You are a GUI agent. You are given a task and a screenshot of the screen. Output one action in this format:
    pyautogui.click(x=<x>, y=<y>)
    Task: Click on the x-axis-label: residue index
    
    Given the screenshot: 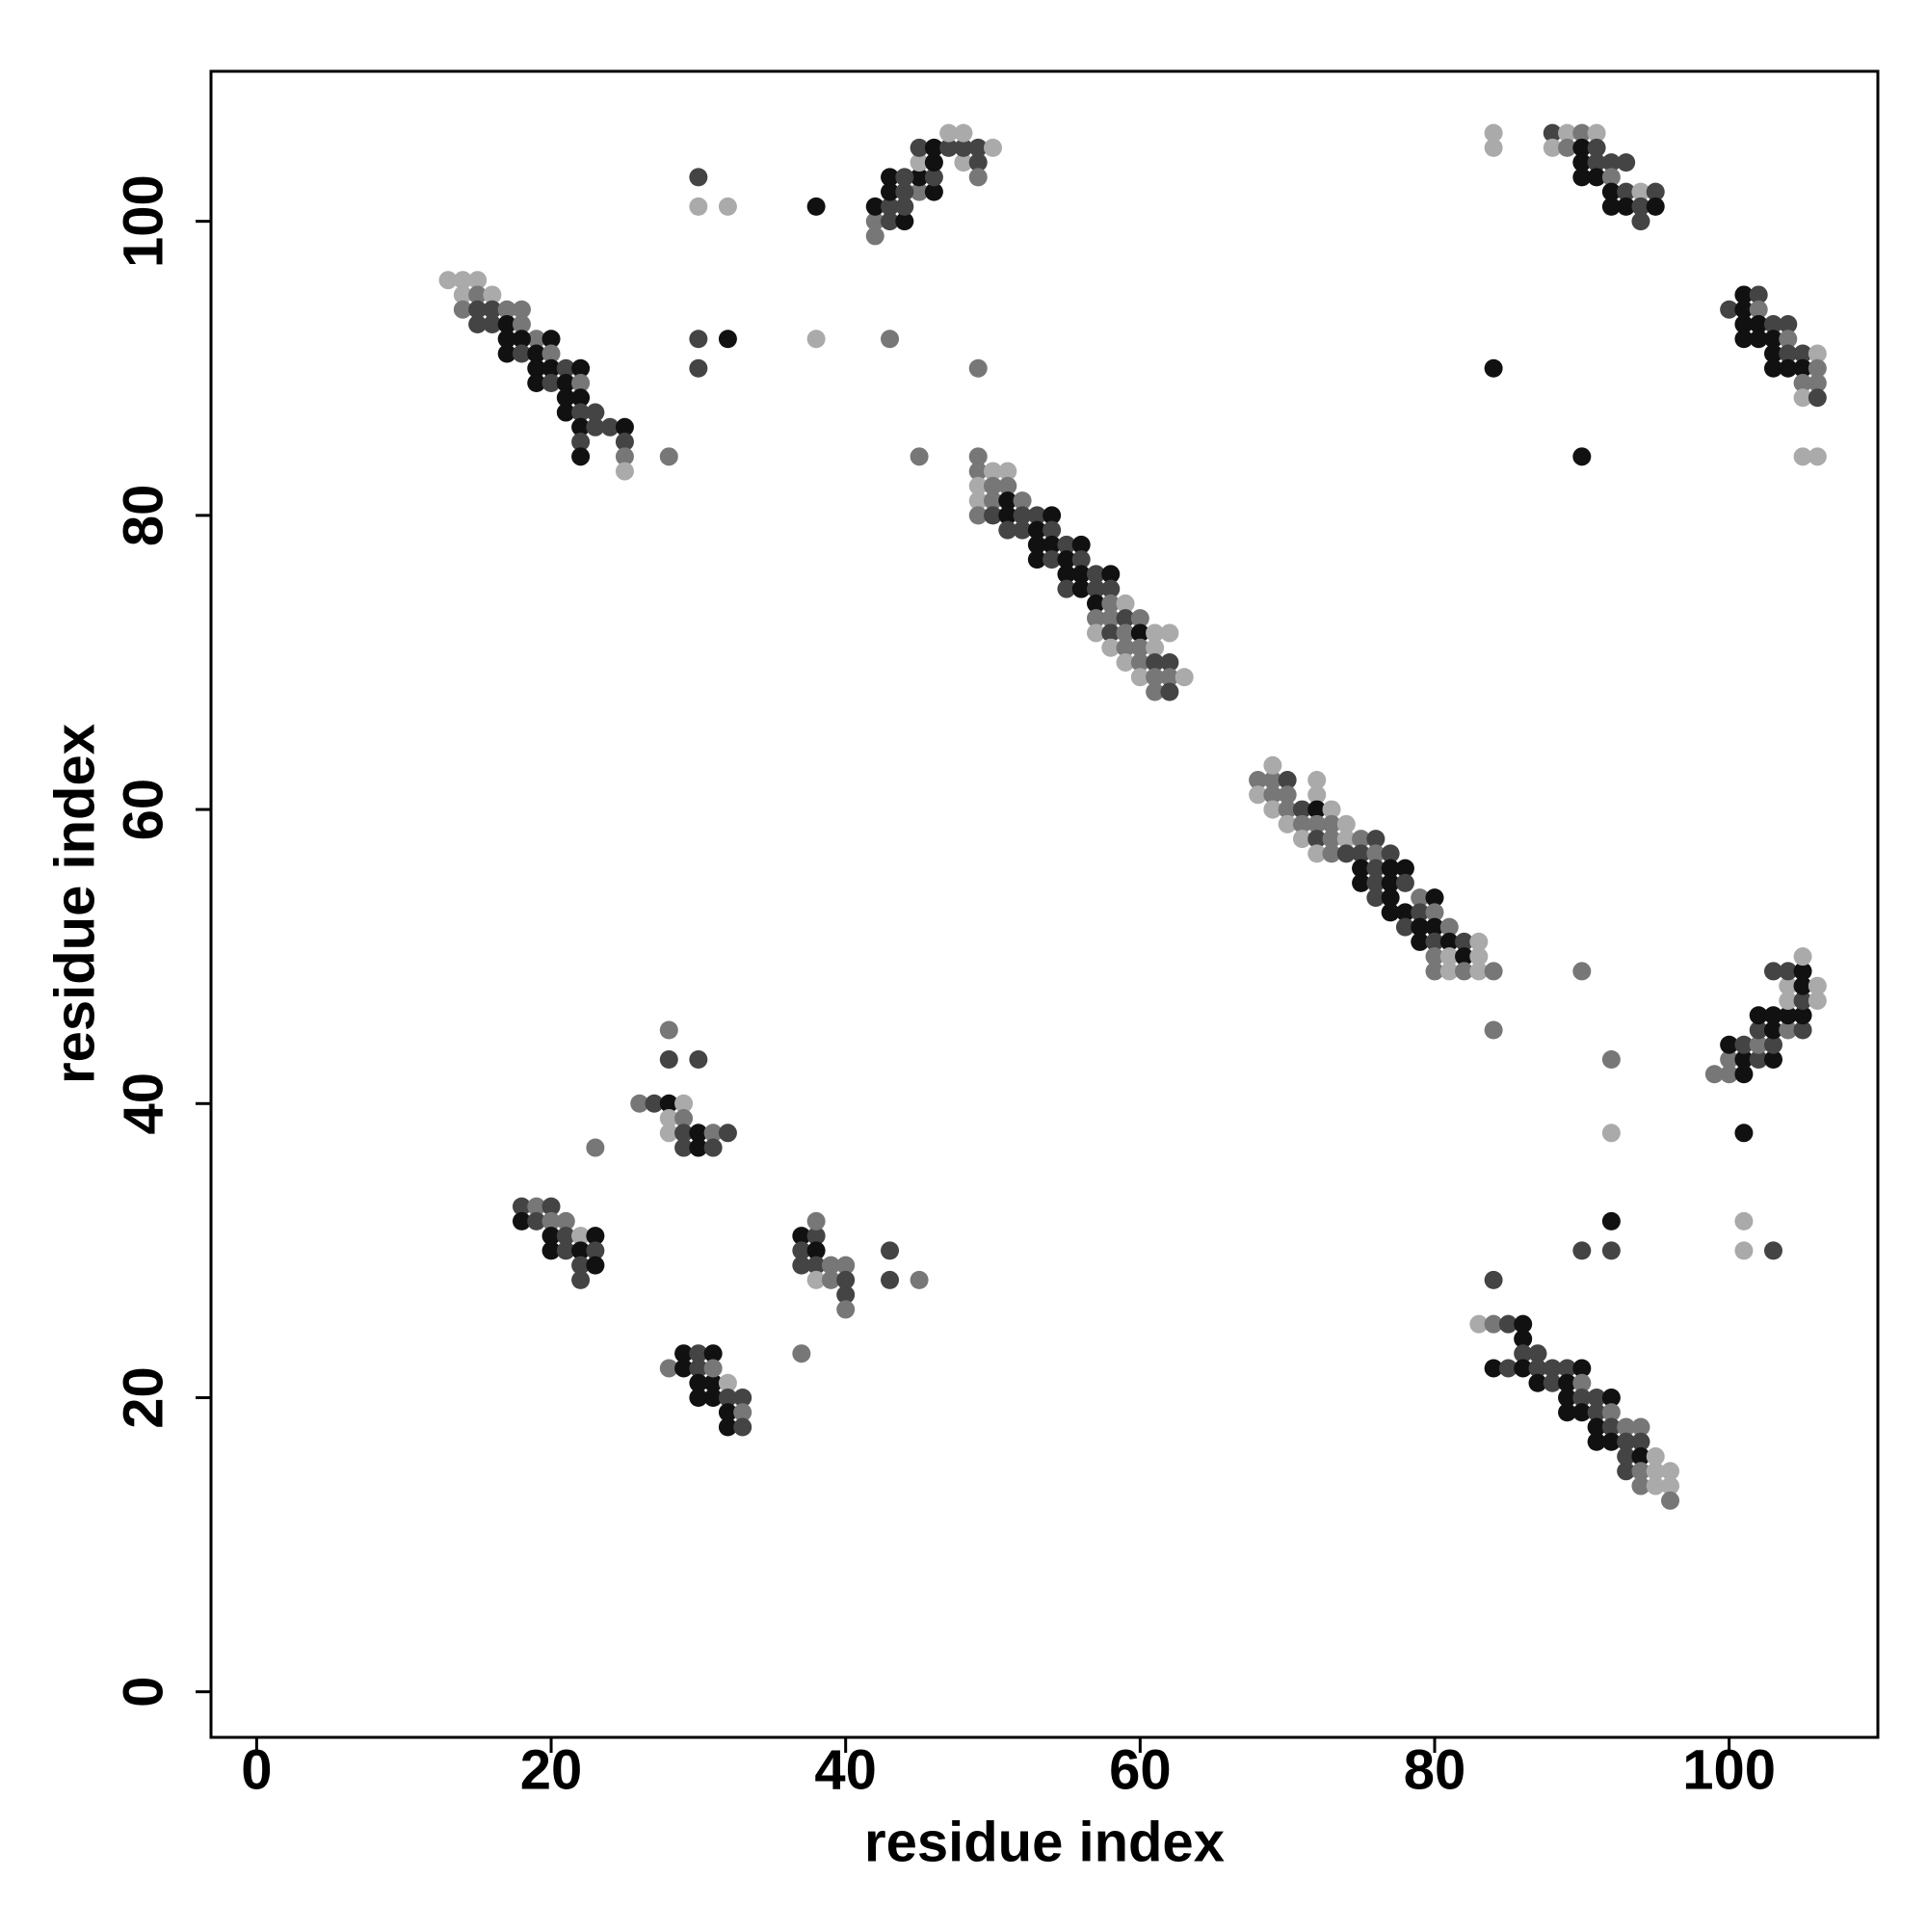 What is the action you would take?
    pyautogui.click(x=1044, y=1842)
    